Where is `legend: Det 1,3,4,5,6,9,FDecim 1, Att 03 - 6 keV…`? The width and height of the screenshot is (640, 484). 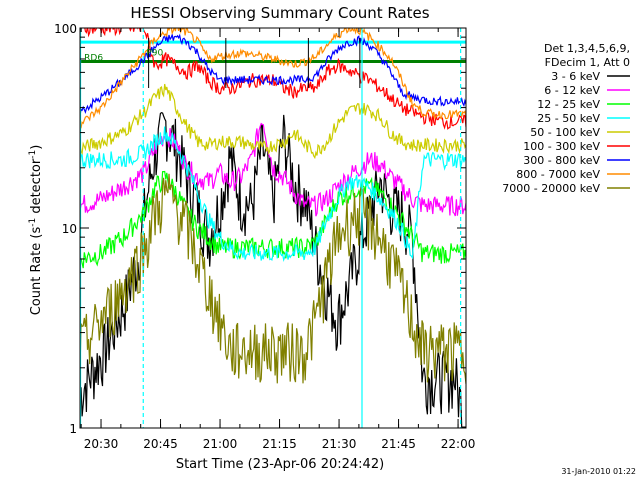
legend: Det 1,3,4,5,6,9,FDecim 1, Att 03 - 6 keV… is located at coordinates (566, 118).